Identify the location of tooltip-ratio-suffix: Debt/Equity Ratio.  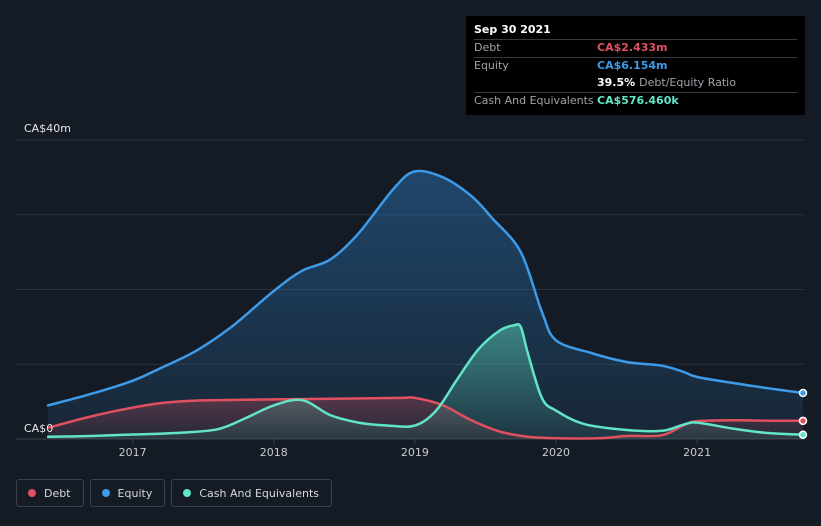
(687, 82).